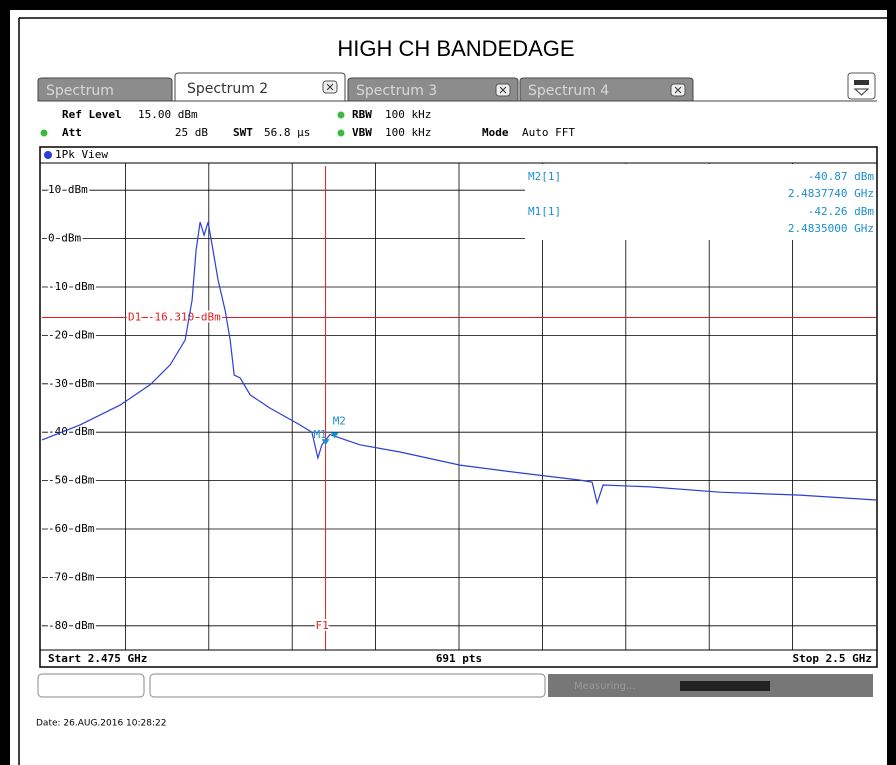  Describe the element at coordinates (320, 434) in the screenshot. I see `marker-label: M1` at that location.